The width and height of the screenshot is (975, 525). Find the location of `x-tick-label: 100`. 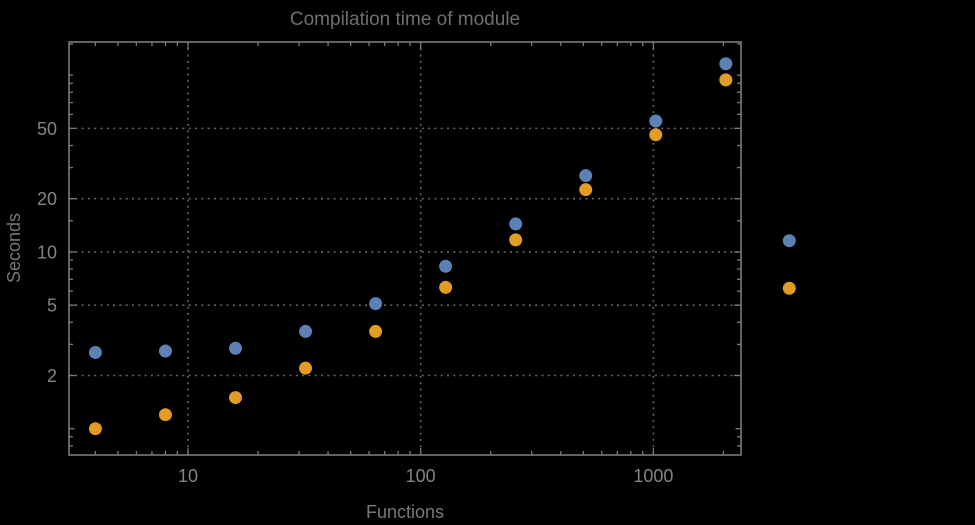

x-tick-label: 100 is located at coordinates (421, 476).